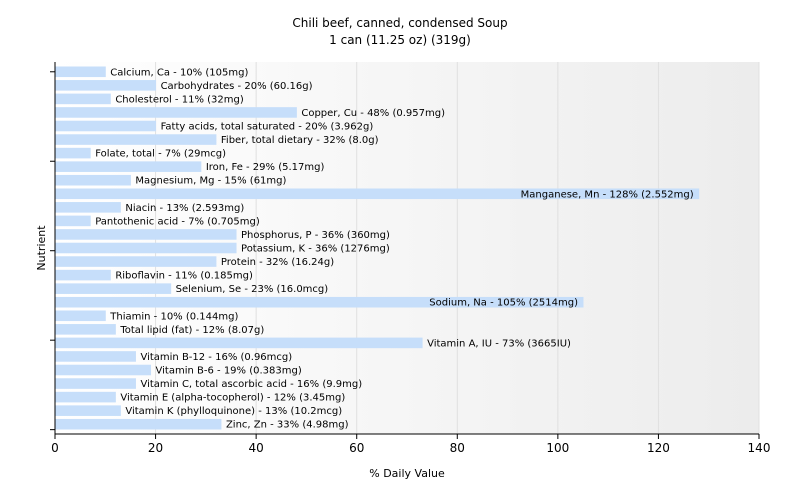 The image size is (800, 500). Describe the element at coordinates (216, 357) in the screenshot. I see `bar-label: Vitamin B-12 - 16% (0.96mcg)` at that location.